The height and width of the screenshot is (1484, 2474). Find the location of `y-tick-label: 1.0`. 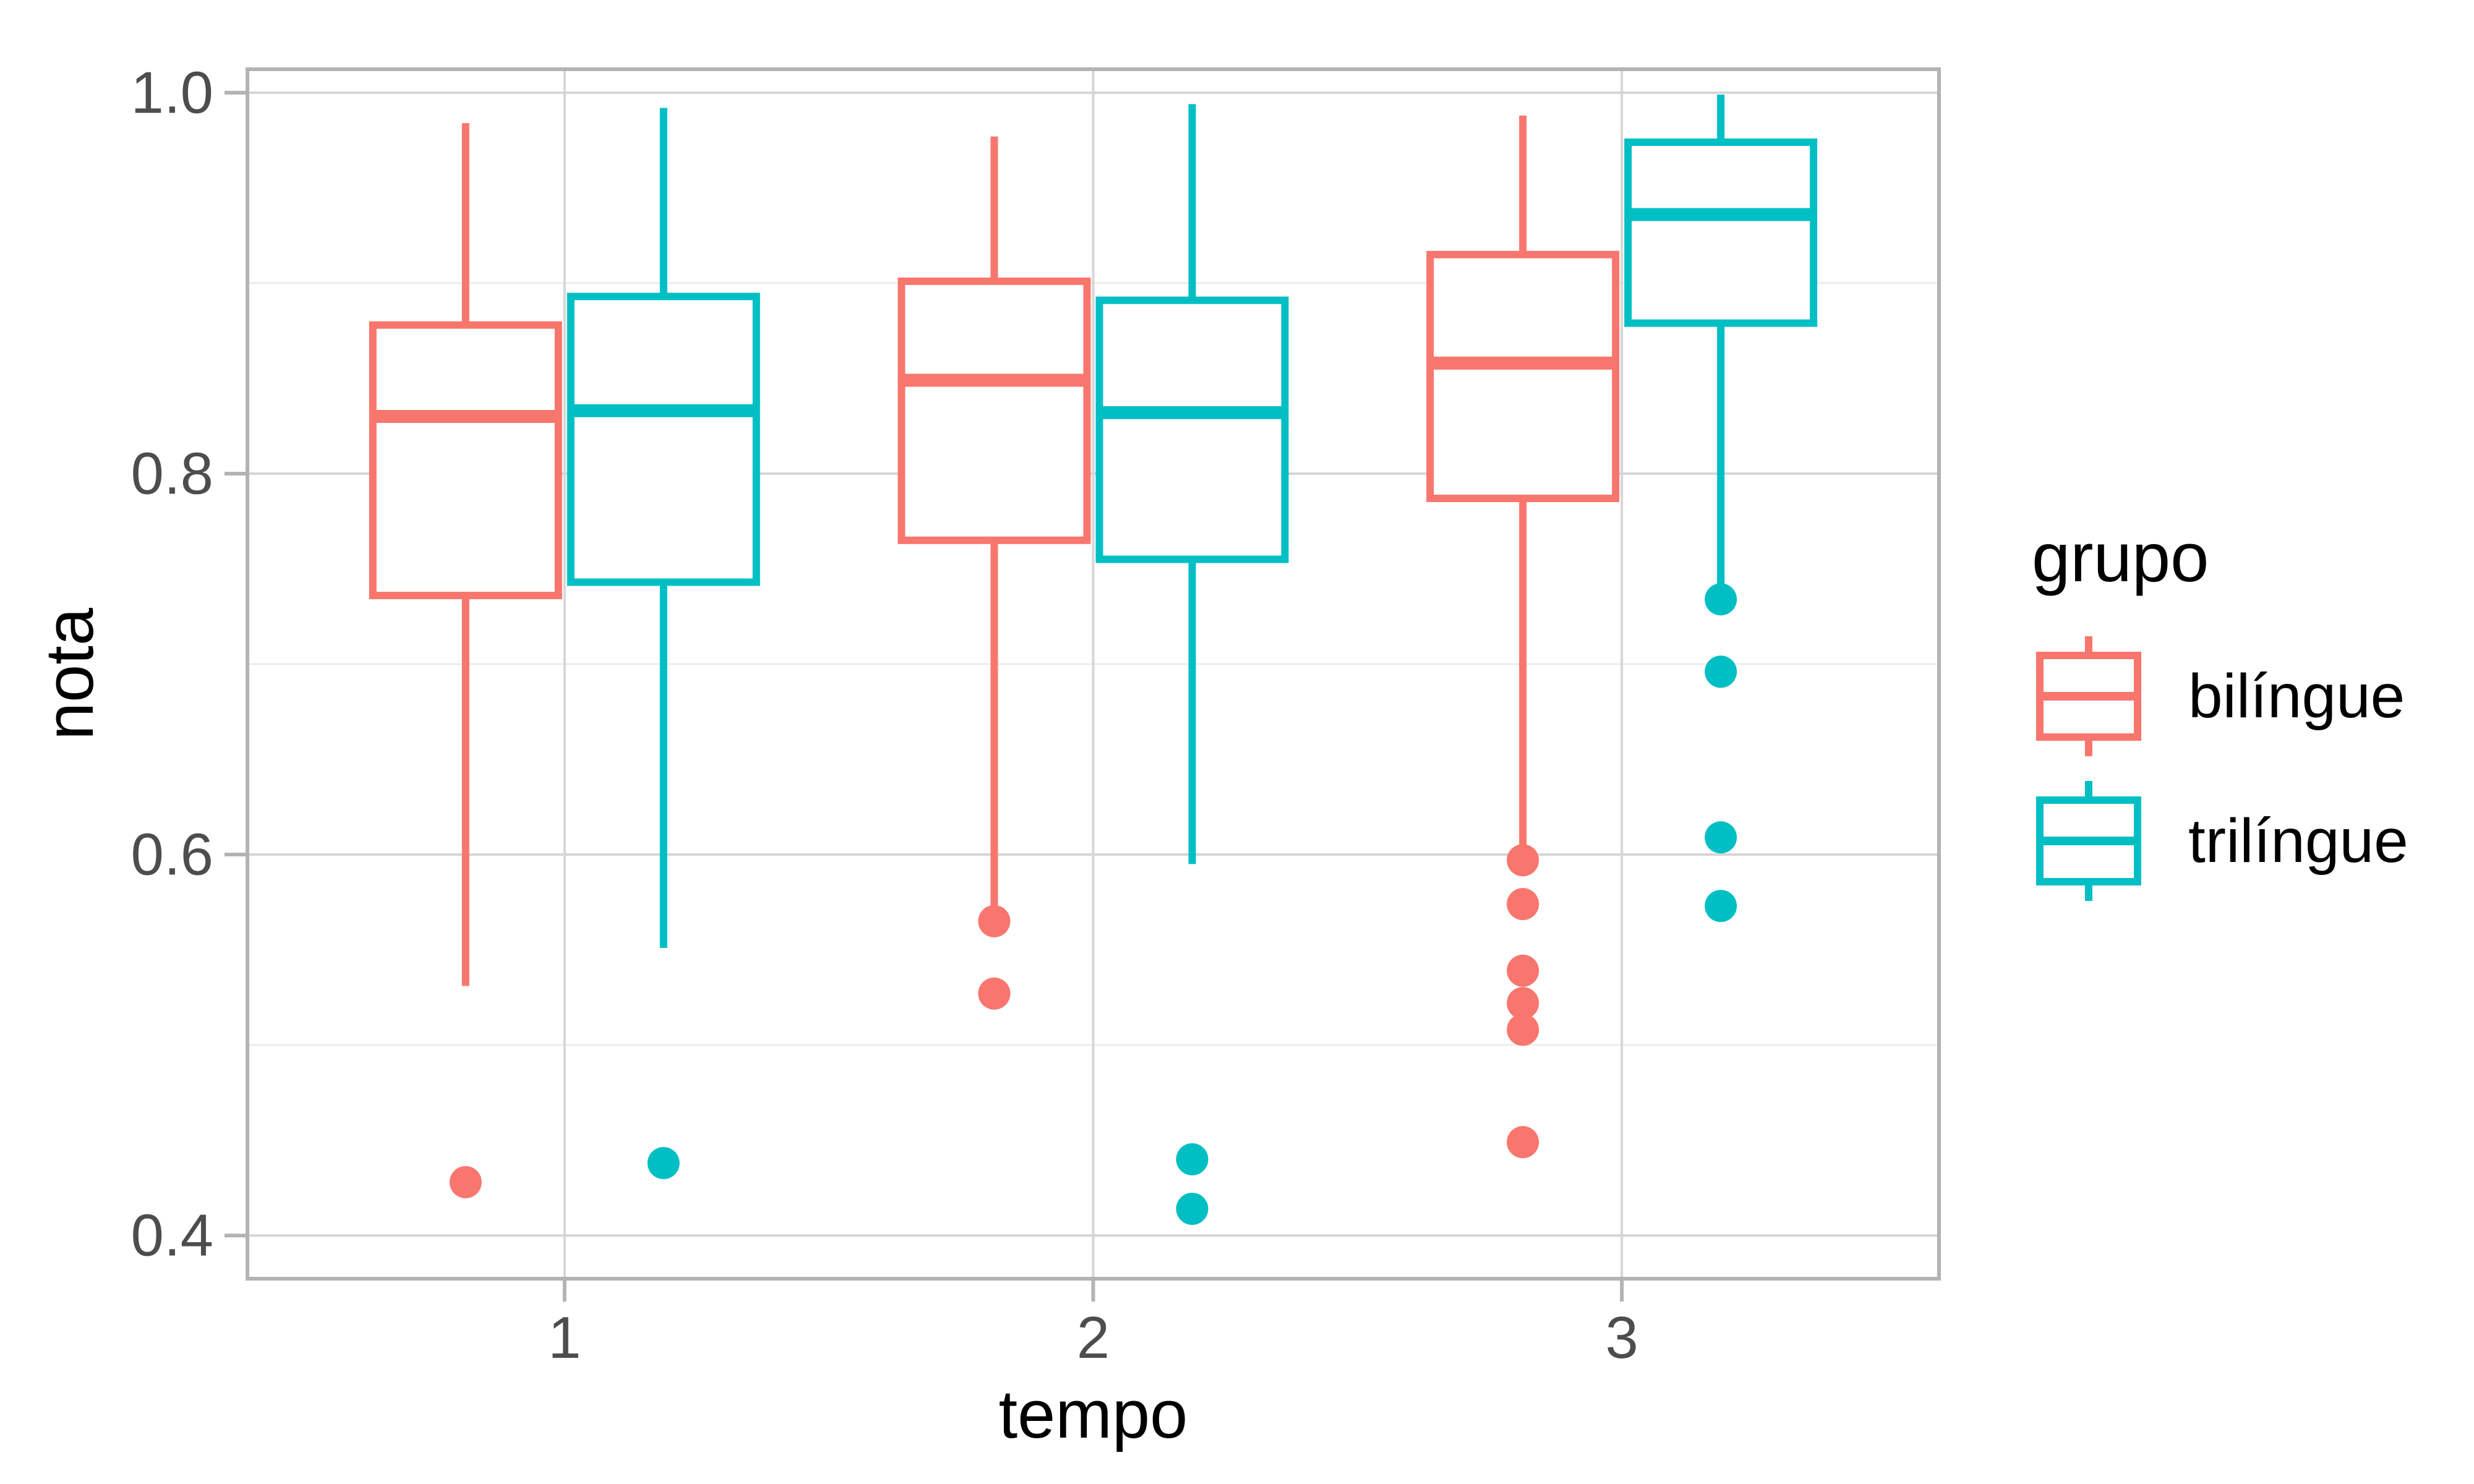

y-tick-label: 1.0 is located at coordinates (172, 93).